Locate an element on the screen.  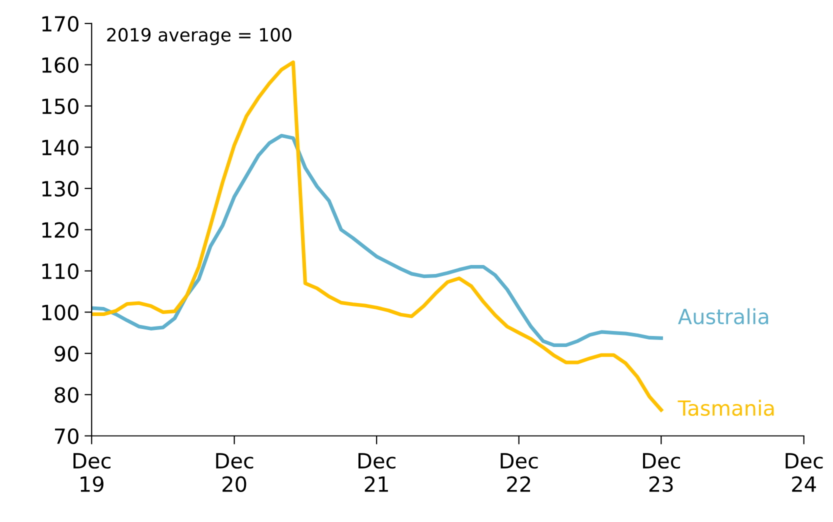
y-tick-label: 170 is located at coordinates (60, 24).